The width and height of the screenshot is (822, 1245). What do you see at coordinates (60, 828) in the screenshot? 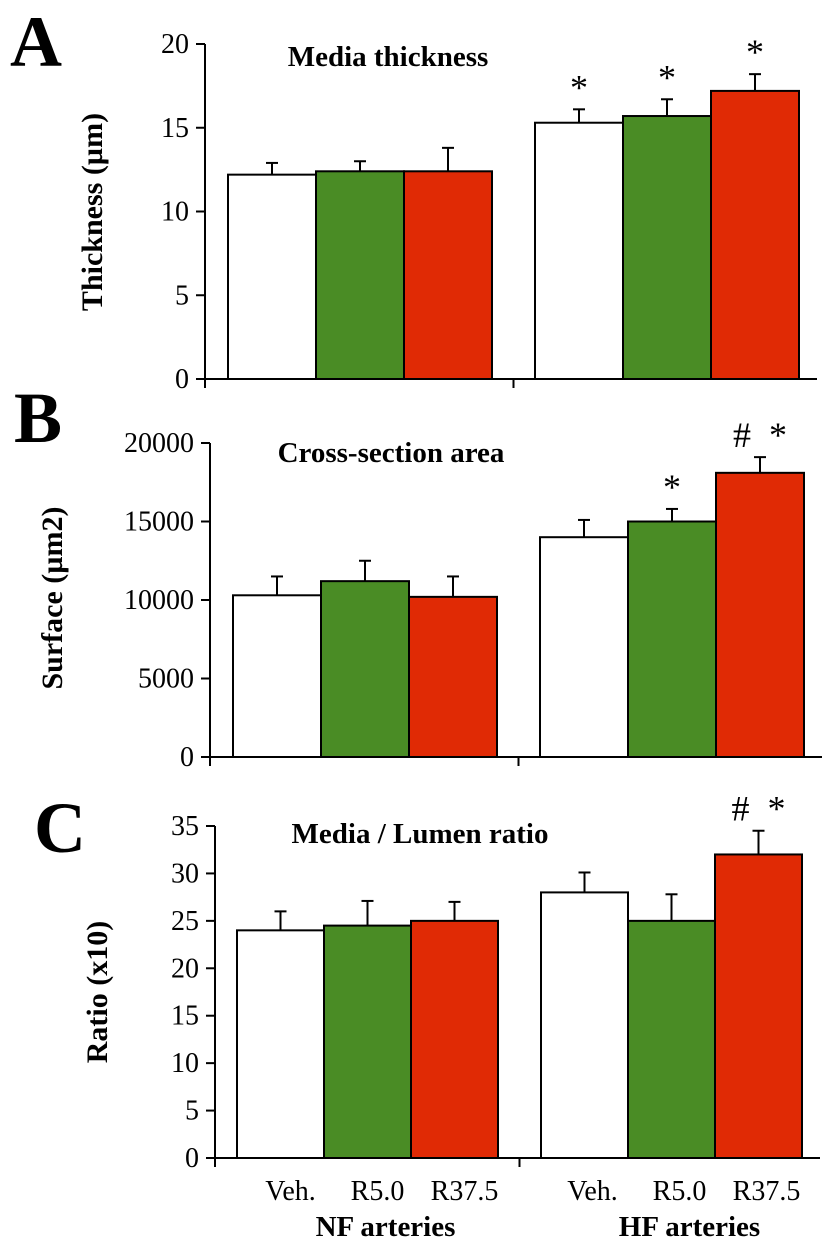
I see `panel-letter: C` at bounding box center [60, 828].